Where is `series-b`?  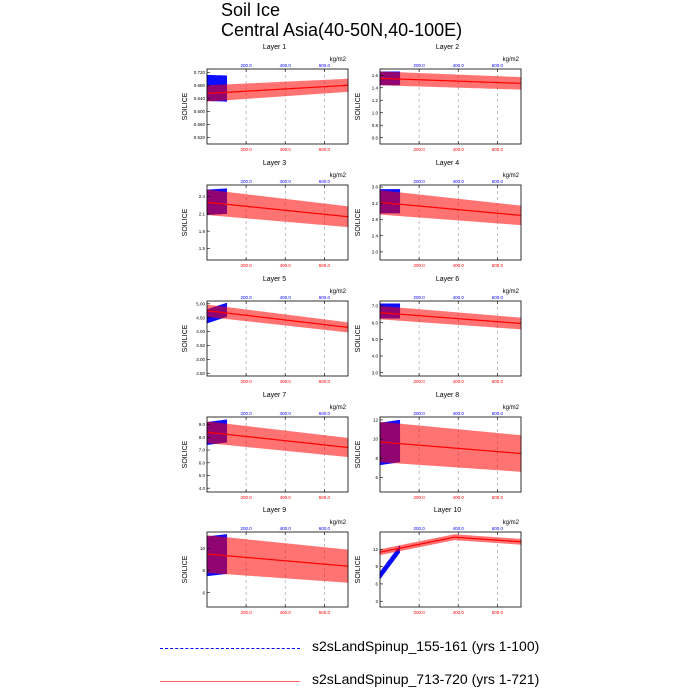
series-b is located at coordinates (277, 439).